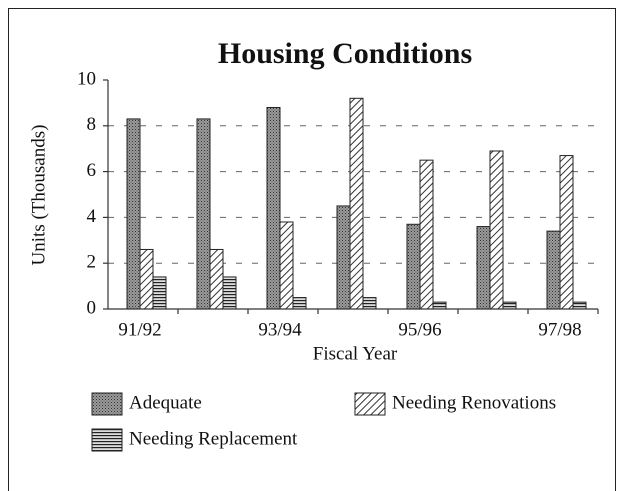 The width and height of the screenshot is (624, 491). Describe the element at coordinates (213, 438) in the screenshot. I see `legend-label: Needing Replacement` at that location.